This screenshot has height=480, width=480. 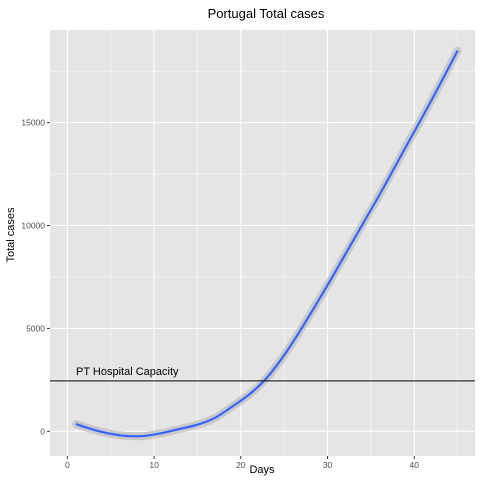 I want to click on reference-line-layer: PT Hospital Capacity, so click(x=262, y=374).